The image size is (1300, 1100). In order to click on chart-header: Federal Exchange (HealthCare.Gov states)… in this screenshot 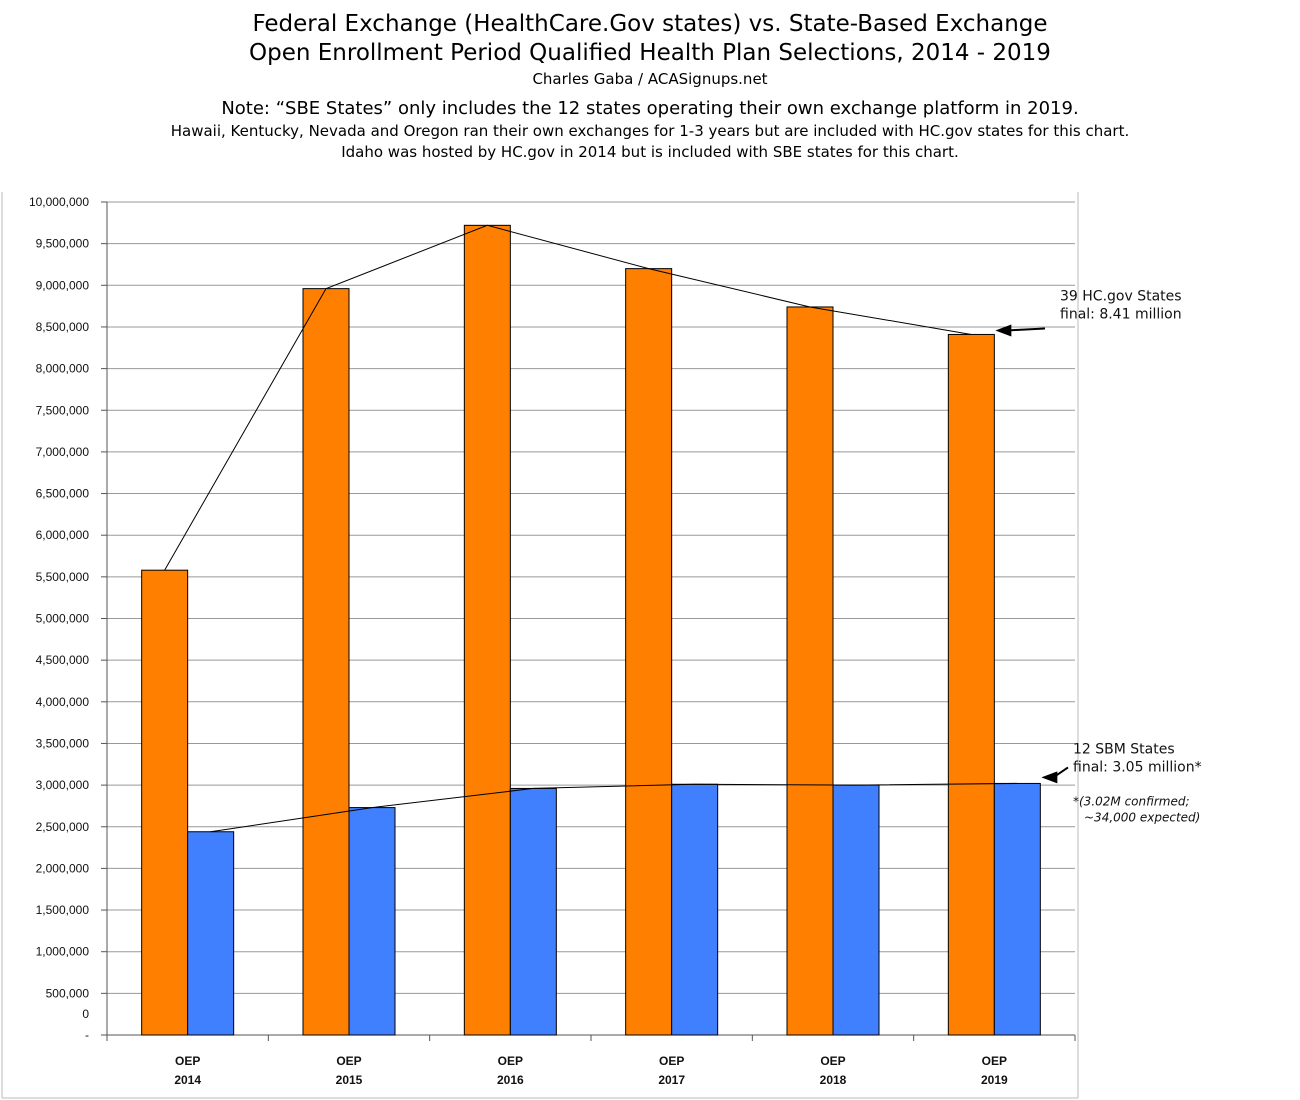, I will do `click(650, 86)`.